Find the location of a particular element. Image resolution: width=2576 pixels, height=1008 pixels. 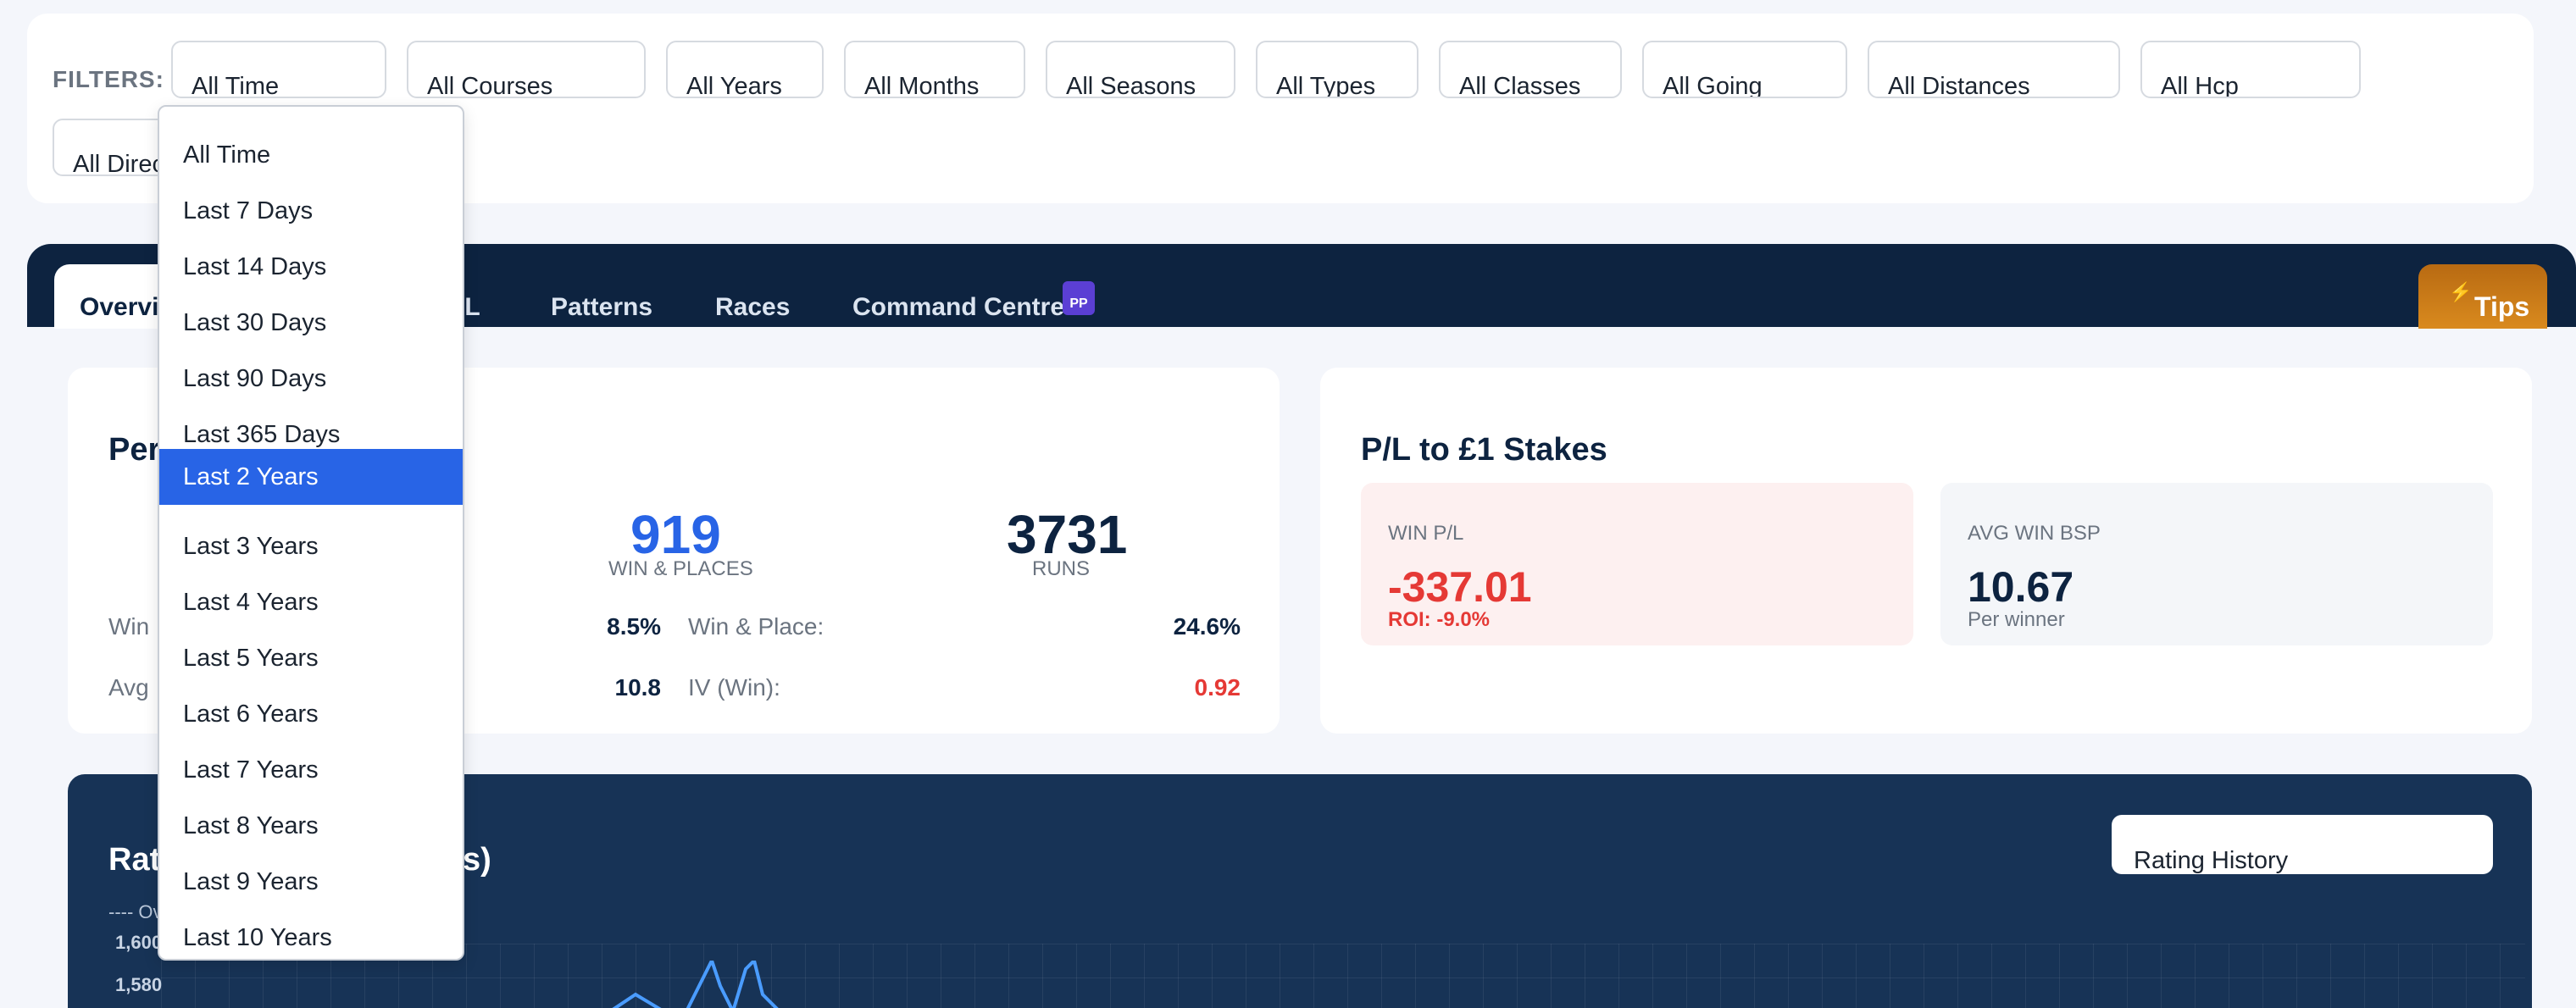

filter-hcp: All Hcp is located at coordinates (2250, 69).